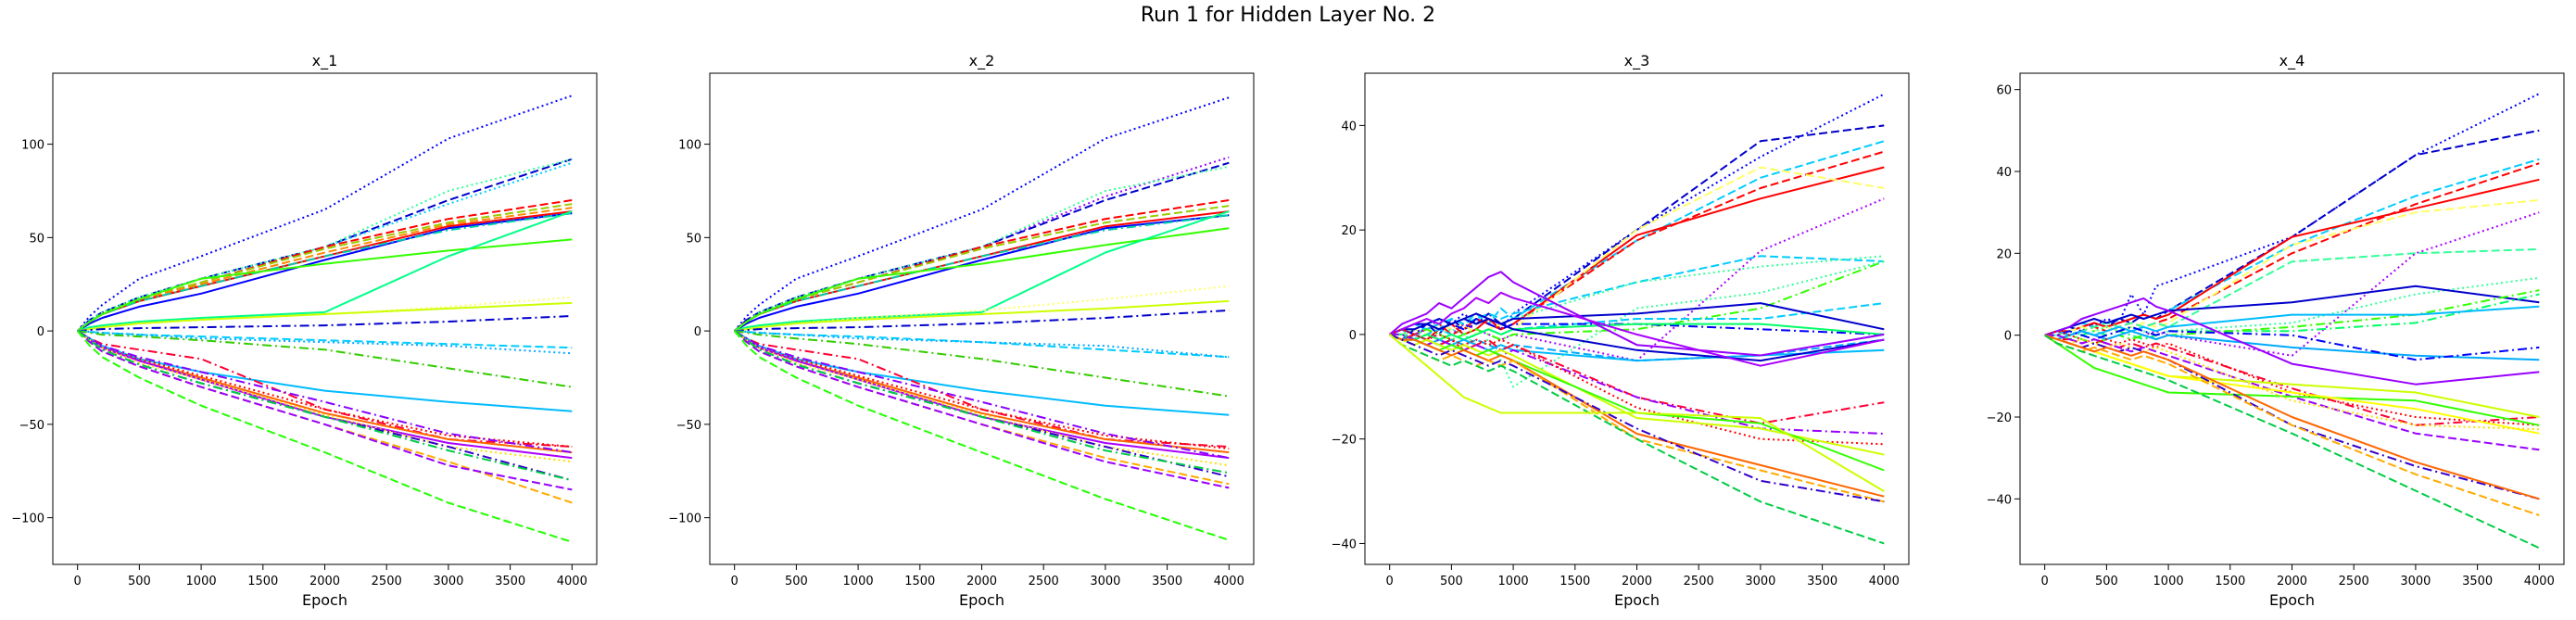 Image resolution: width=2576 pixels, height=620 pixels. I want to click on y-tick-label: −20, so click(2000, 418).